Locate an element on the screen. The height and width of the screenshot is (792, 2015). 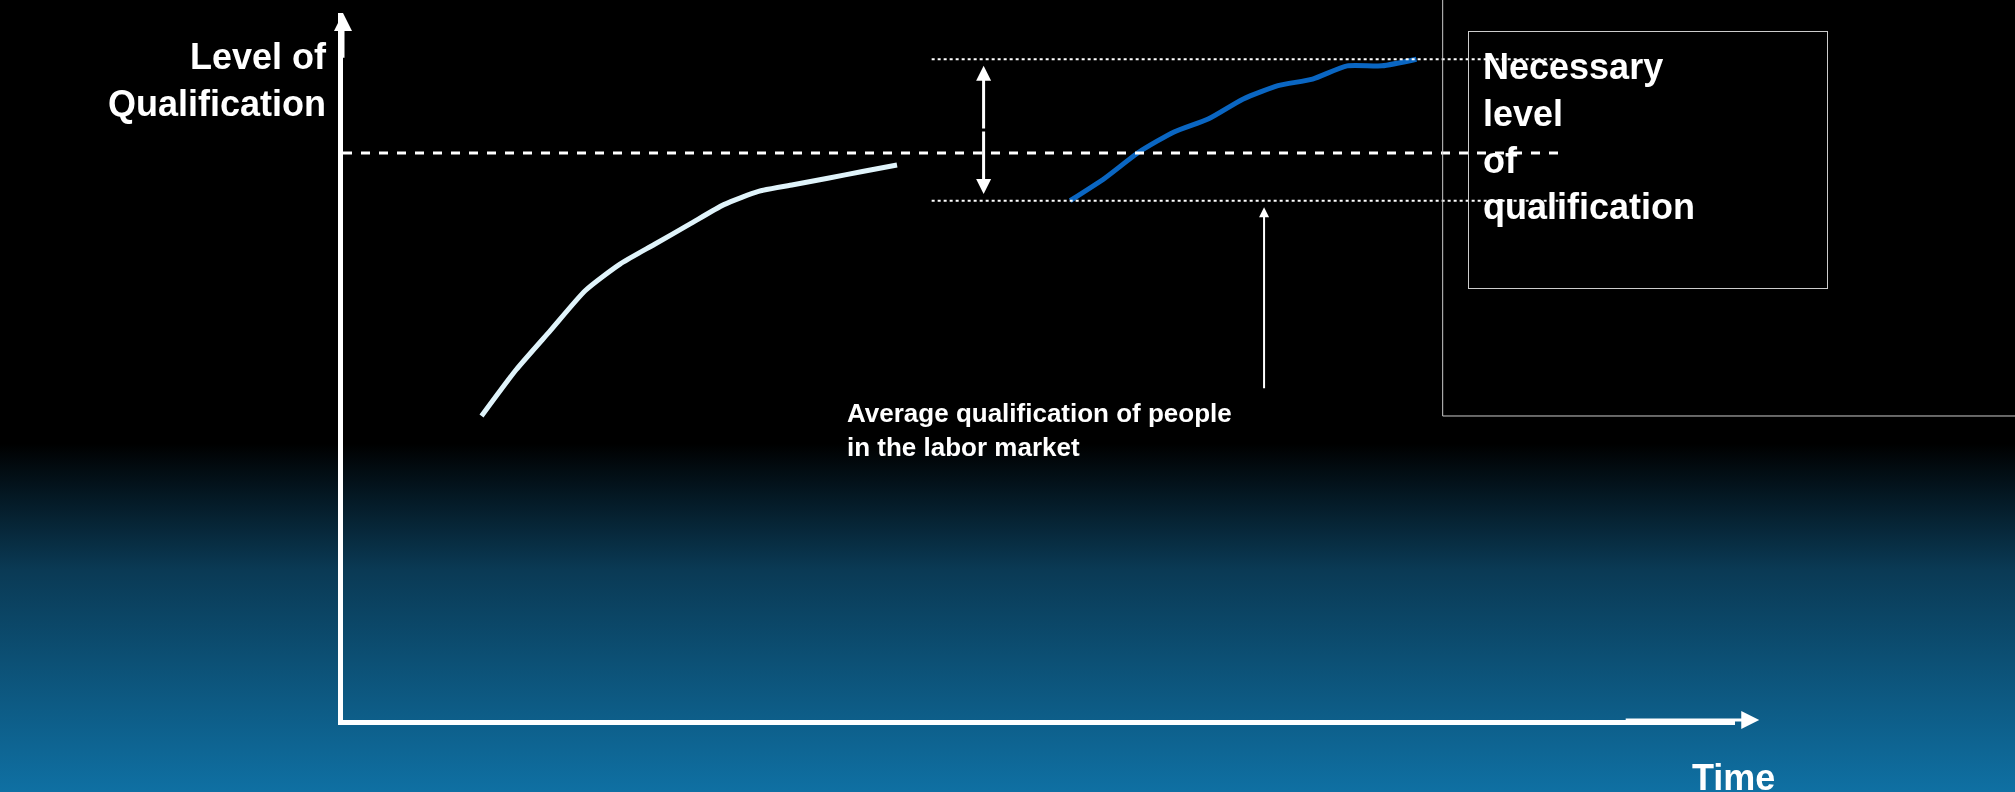
x-axis-title: Time is located at coordinates (1734, 774).